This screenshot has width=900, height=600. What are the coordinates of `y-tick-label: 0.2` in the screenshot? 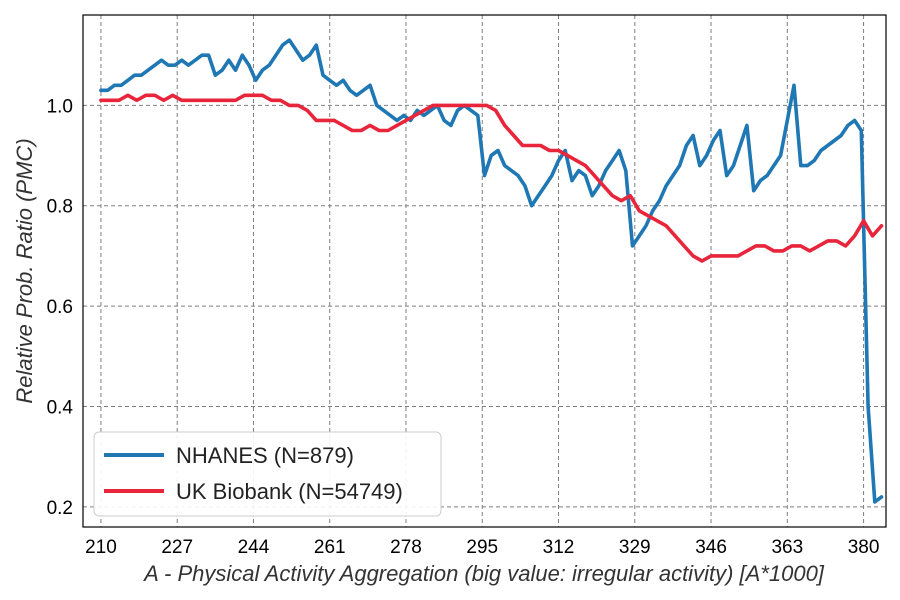 It's located at (60, 508).